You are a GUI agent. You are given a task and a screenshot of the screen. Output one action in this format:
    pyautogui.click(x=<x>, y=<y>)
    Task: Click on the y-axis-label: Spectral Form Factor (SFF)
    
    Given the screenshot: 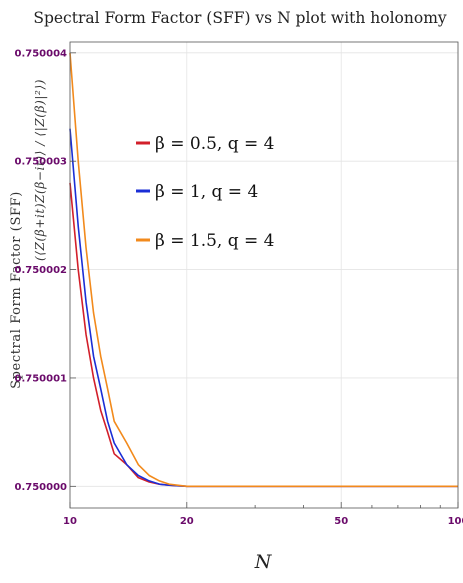 What is the action you would take?
    pyautogui.click(x=16, y=290)
    